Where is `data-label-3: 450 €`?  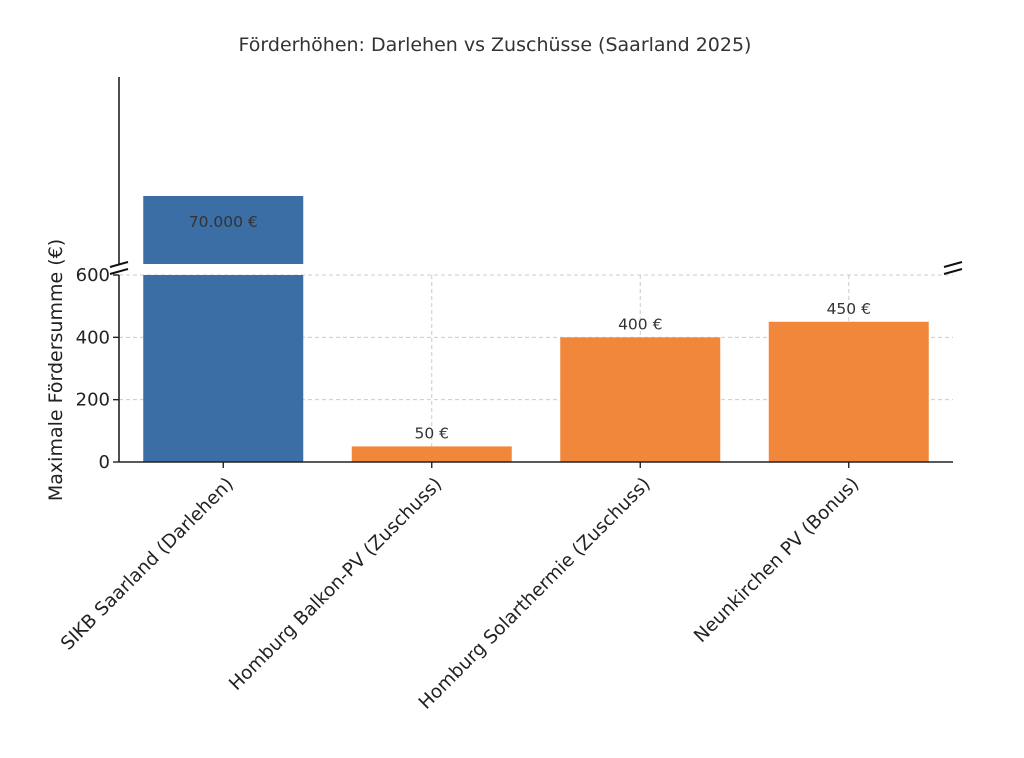 data-label-3: 450 € is located at coordinates (849, 309).